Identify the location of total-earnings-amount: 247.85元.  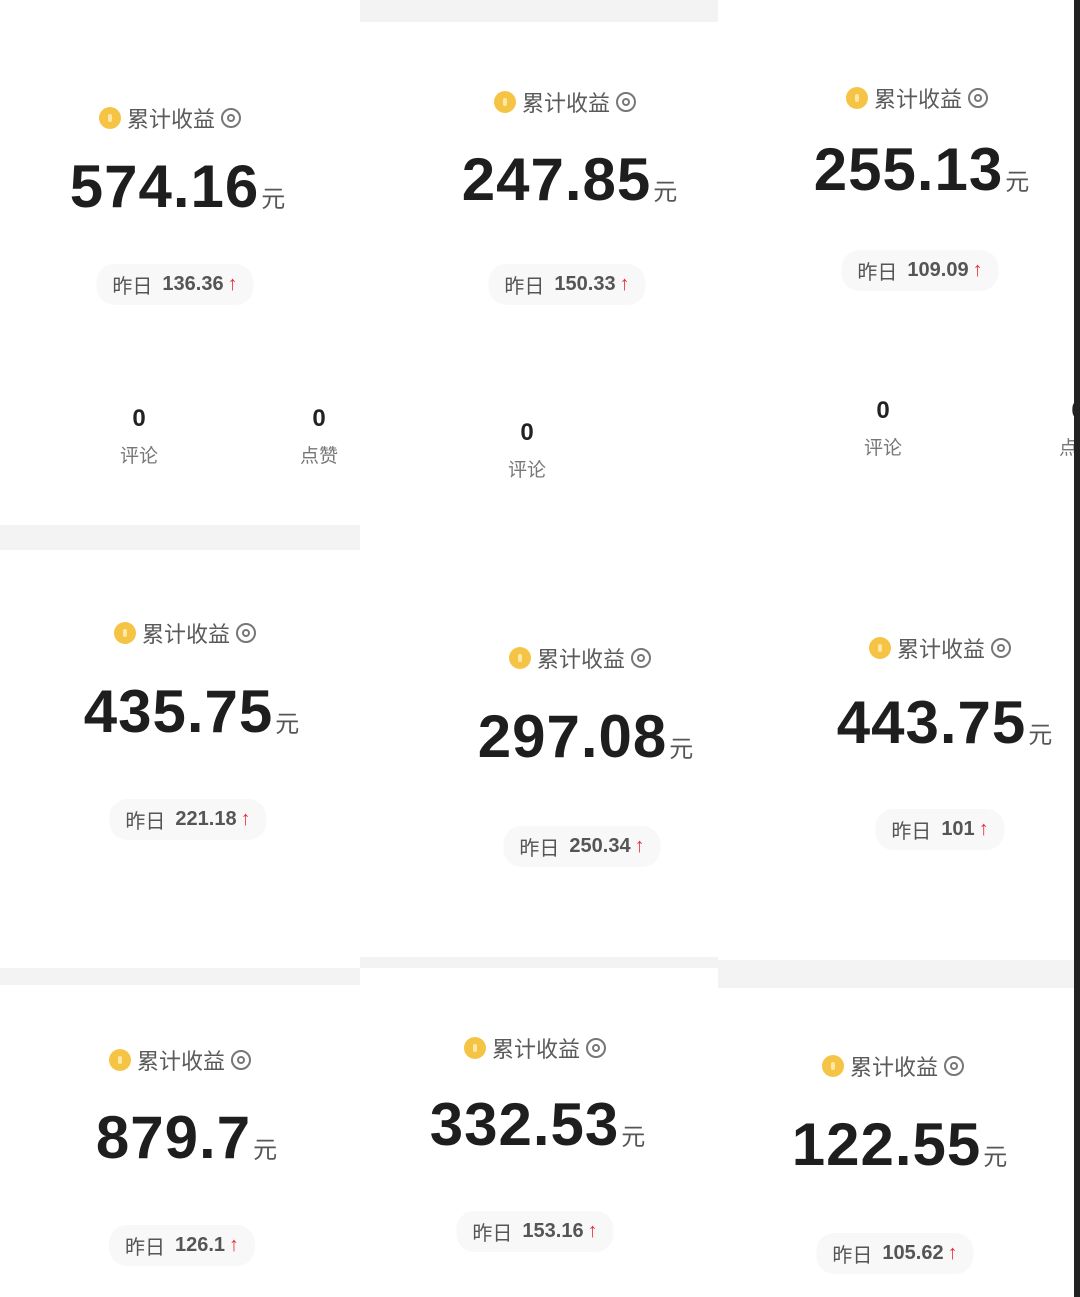
(570, 179).